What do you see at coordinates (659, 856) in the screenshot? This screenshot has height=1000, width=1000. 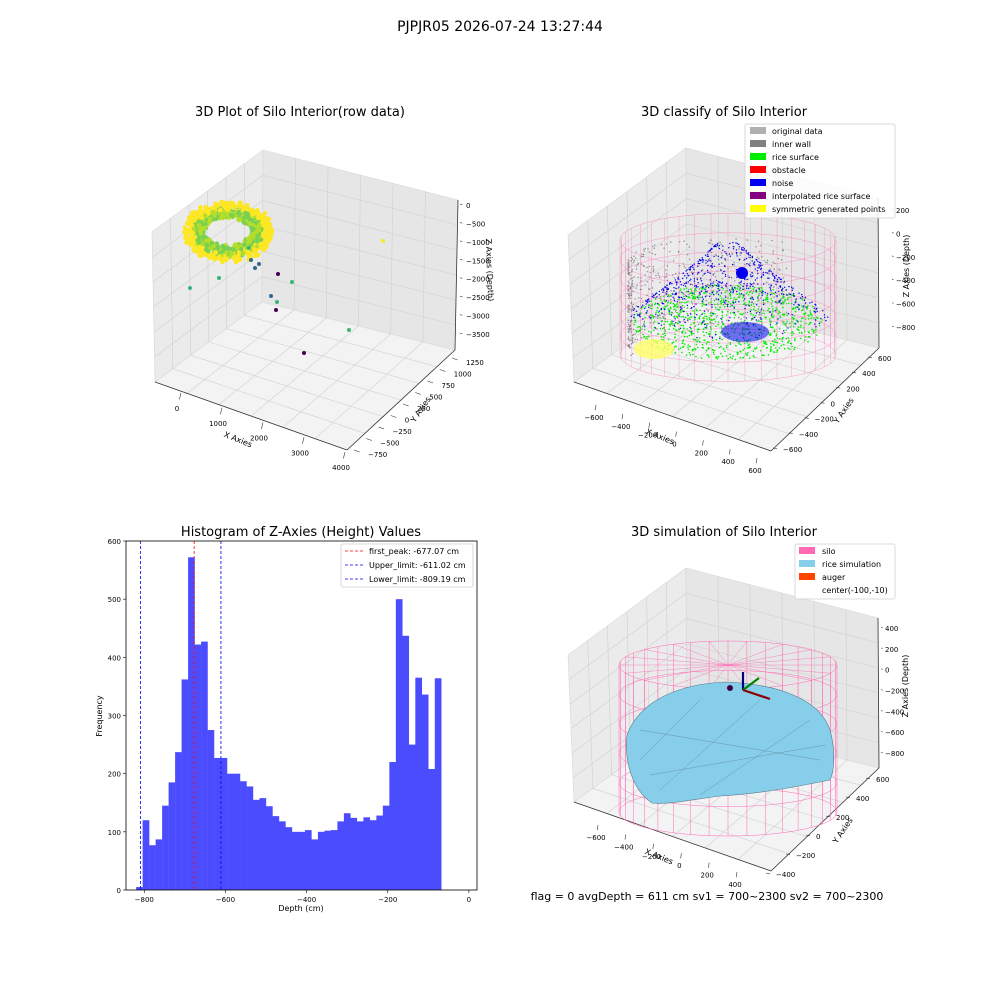 I see `simulation-xlabel: X Axies` at bounding box center [659, 856].